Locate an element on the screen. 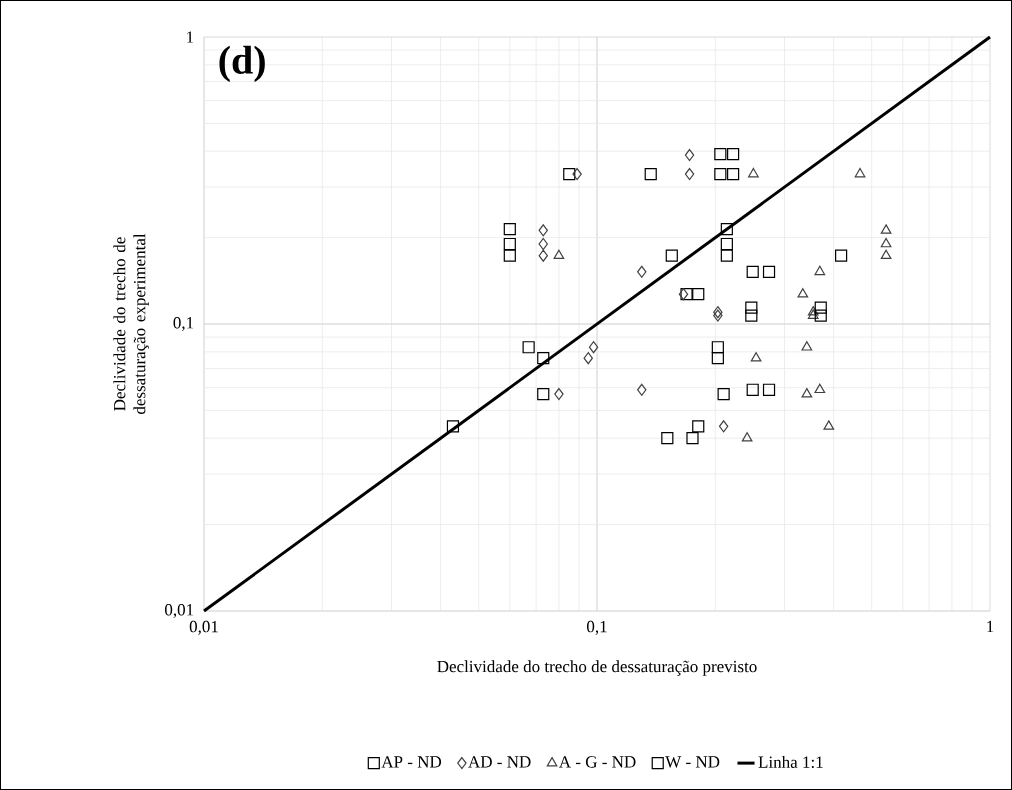 This screenshot has height=790, width=1012. x-axis-title: Declividade do trecho de dessaturação previsto is located at coordinates (597, 668).